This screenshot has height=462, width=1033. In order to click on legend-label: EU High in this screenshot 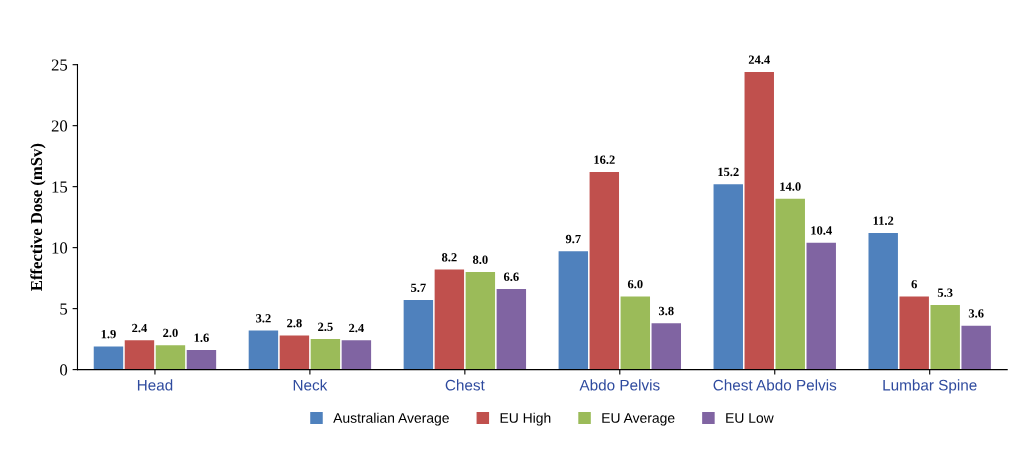, I will do `click(525, 419)`.